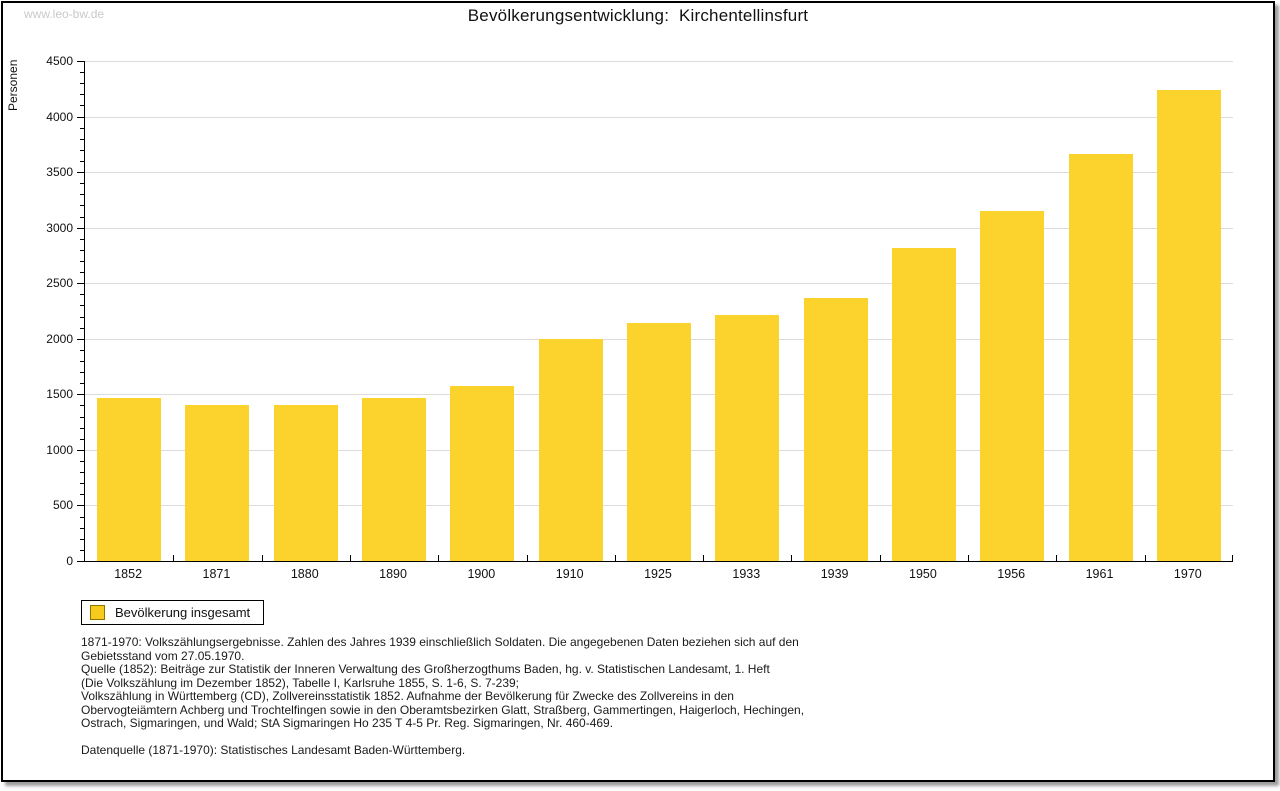 This screenshot has width=1280, height=791. What do you see at coordinates (393, 574) in the screenshot?
I see `x-tick-label: 1890` at bounding box center [393, 574].